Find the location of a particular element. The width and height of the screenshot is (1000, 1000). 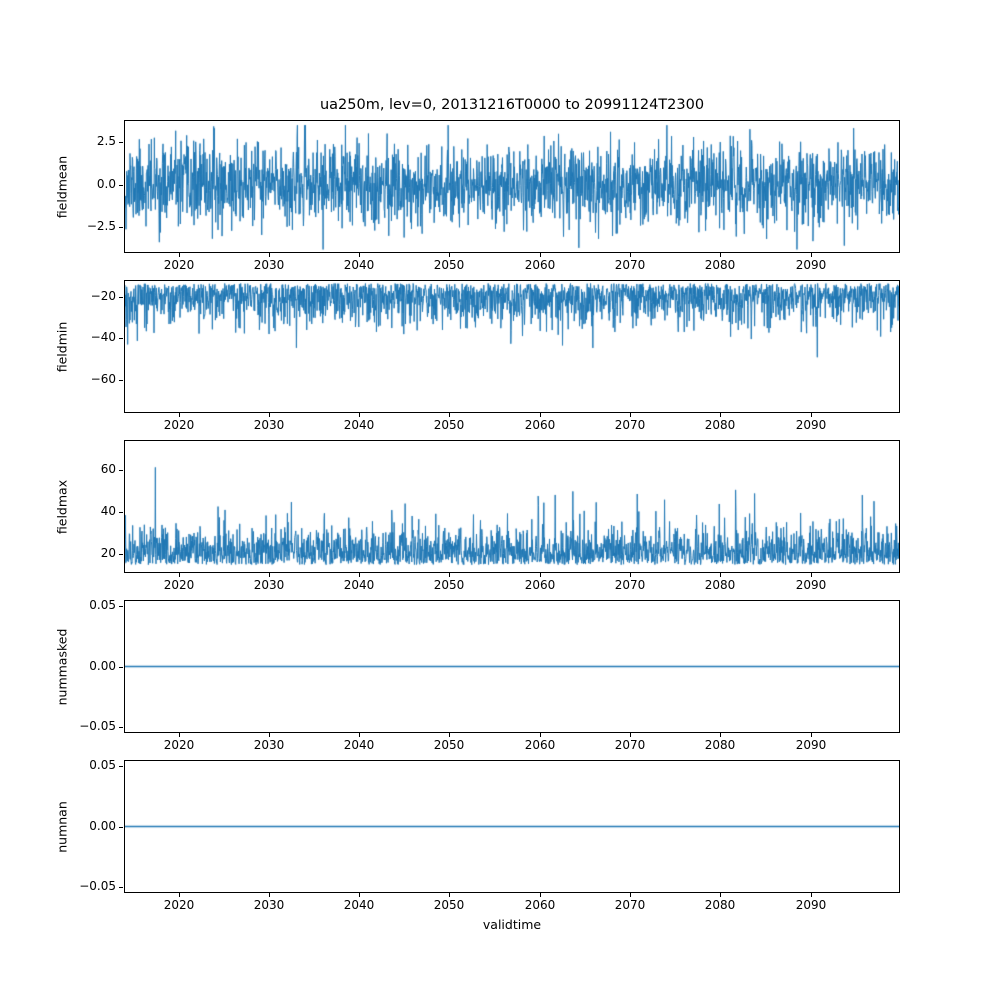

y-tick-label: −2.5 is located at coordinates (101, 226).